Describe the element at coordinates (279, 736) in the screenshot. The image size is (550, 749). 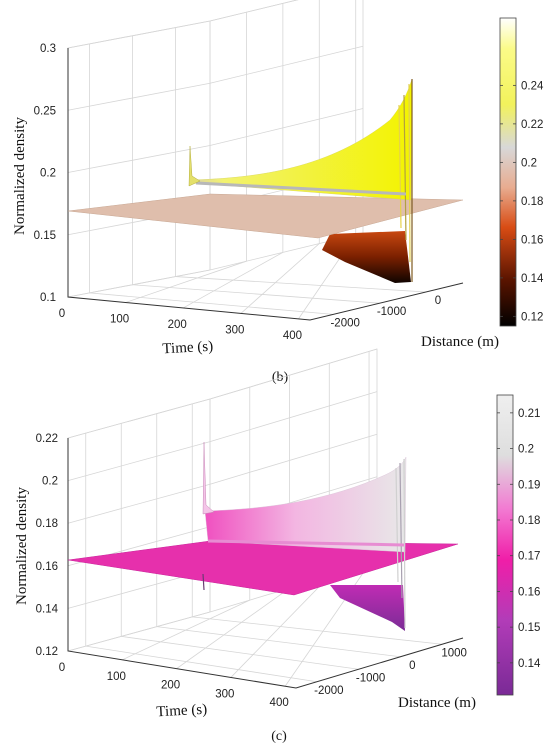
I see `panel-c-caption: (c)` at that location.